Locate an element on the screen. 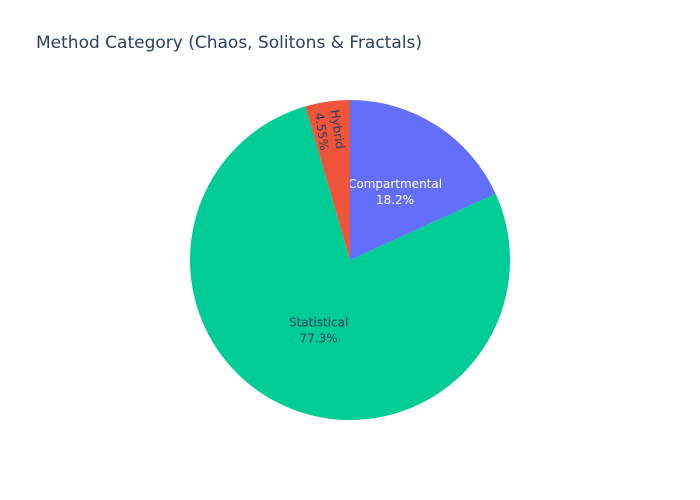 The width and height of the screenshot is (700, 500). pie-slice-hybrid is located at coordinates (327, 180).